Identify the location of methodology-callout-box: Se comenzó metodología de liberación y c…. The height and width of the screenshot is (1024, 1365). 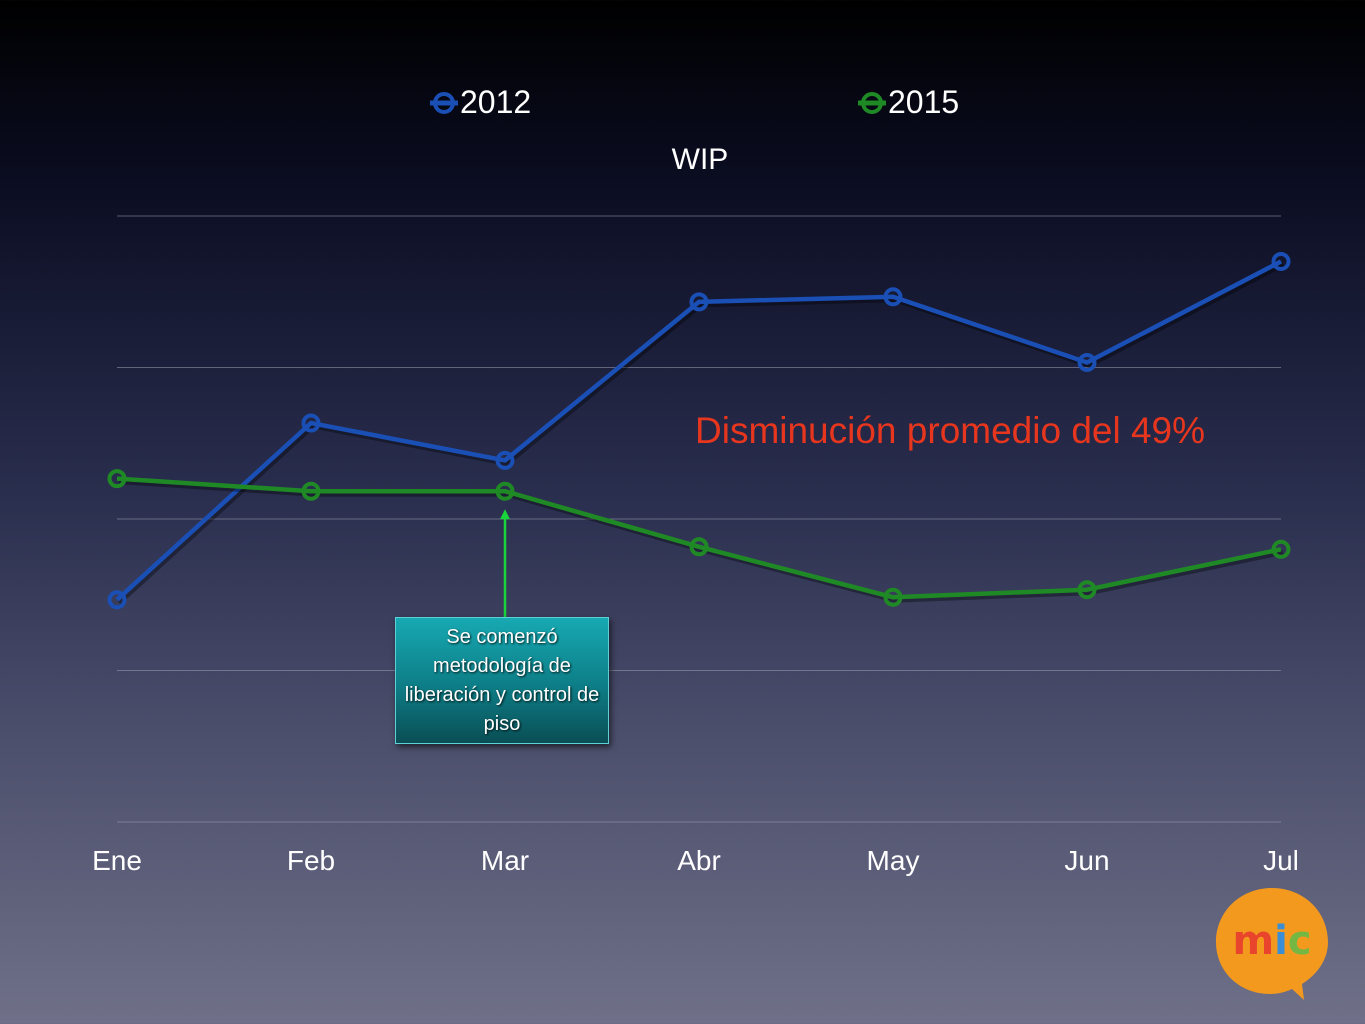
(502, 680).